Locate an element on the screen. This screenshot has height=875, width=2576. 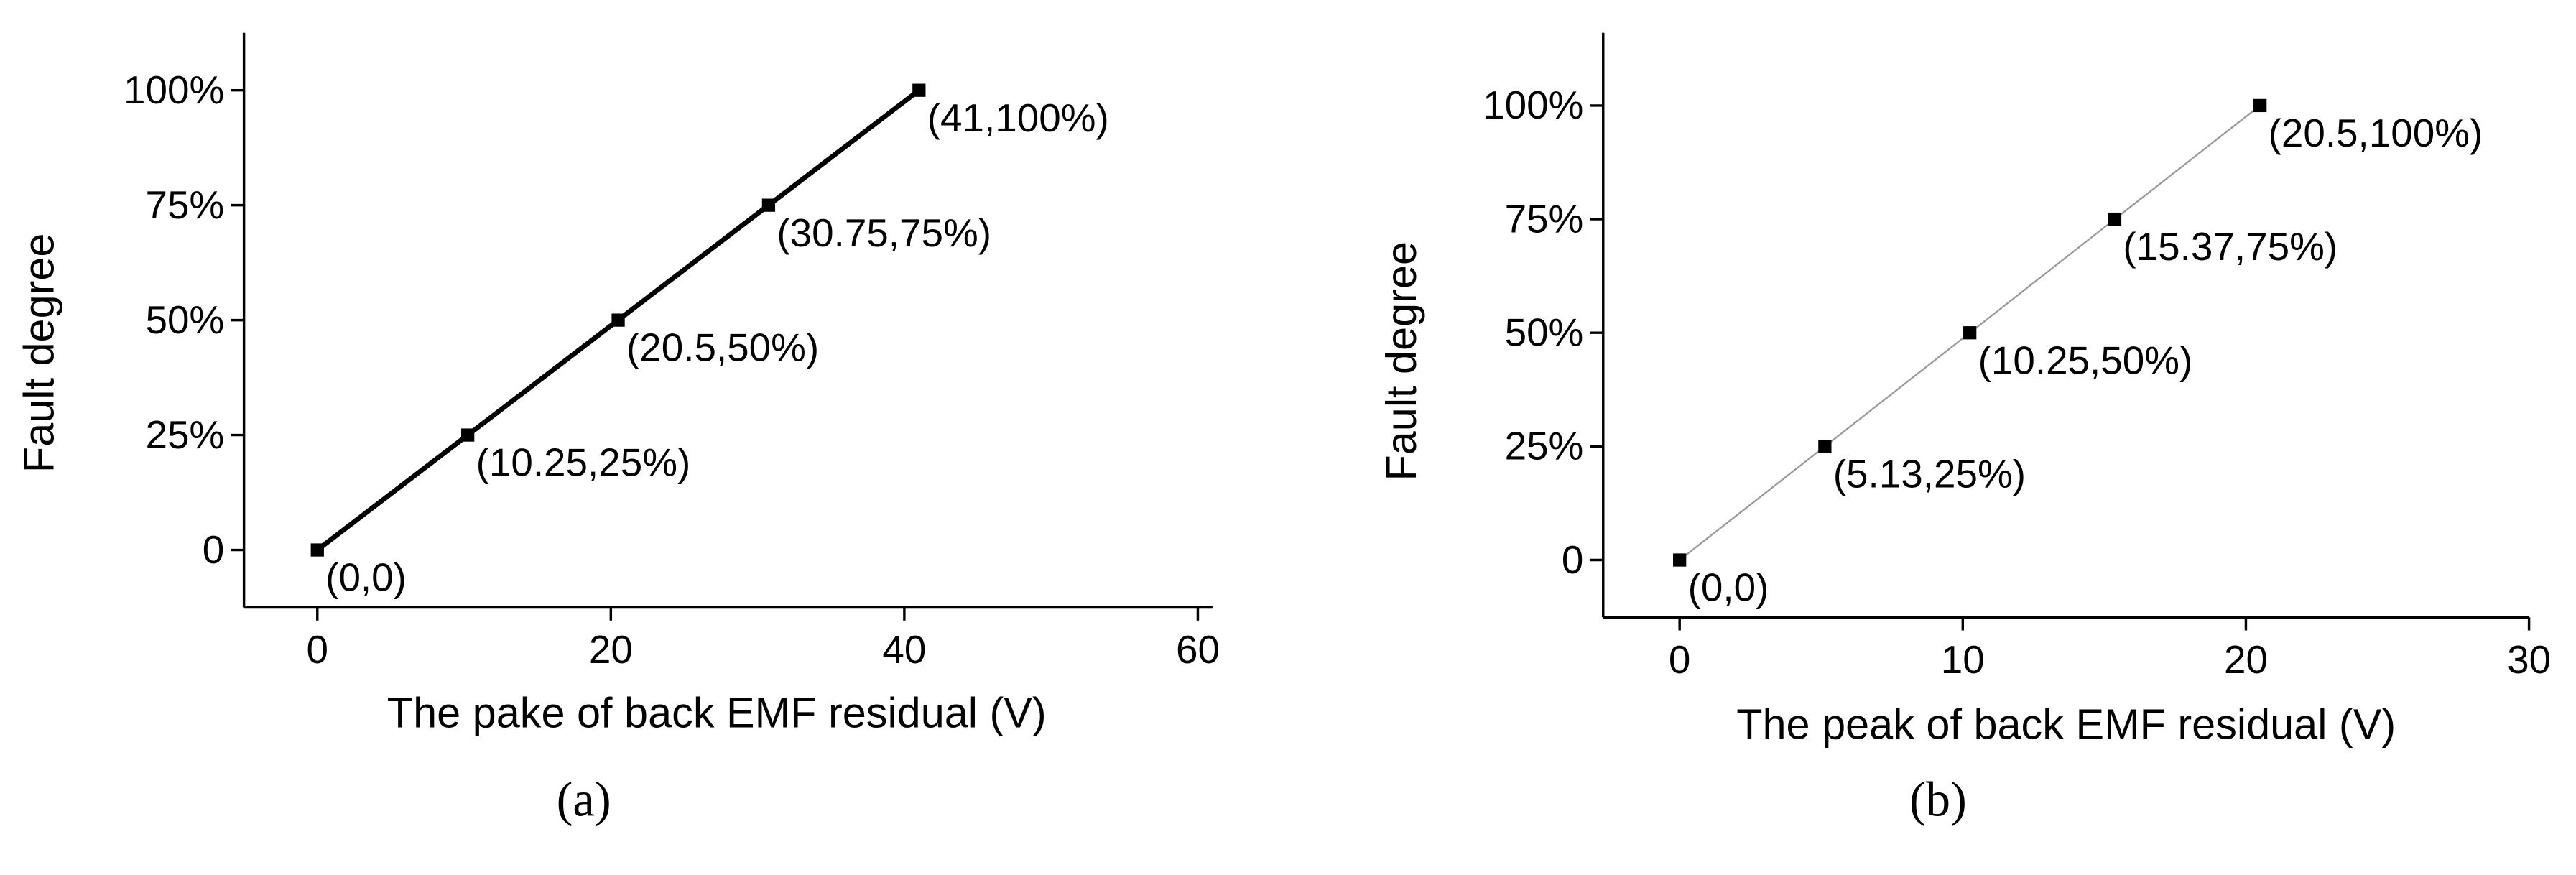
x-axis-title: The peak of back EMF residual (V) is located at coordinates (2066, 724).